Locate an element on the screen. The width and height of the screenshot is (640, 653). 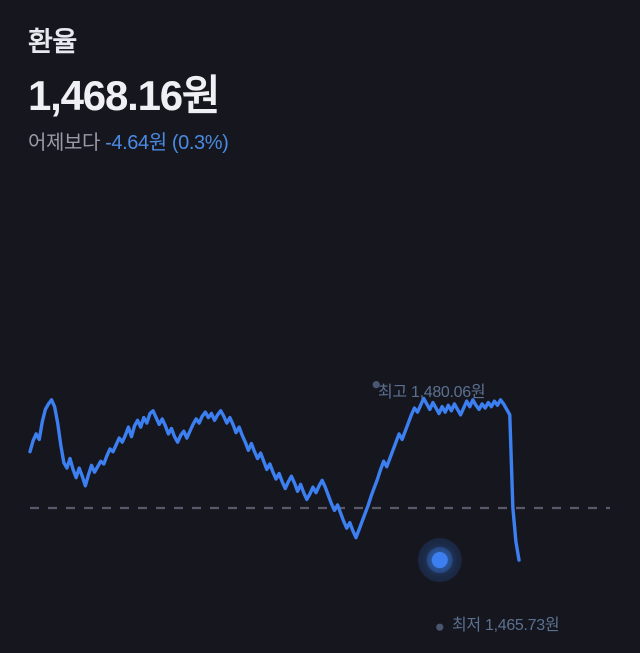
change-value: -4.64원 (0.3%) is located at coordinates (167, 142).